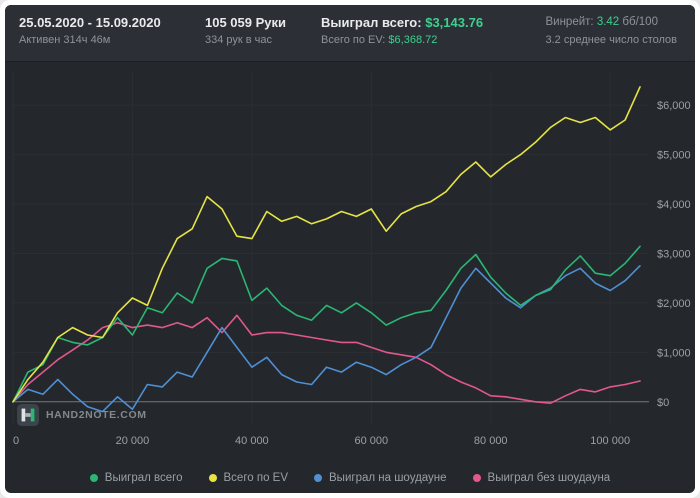 The width and height of the screenshot is (700, 498). I want to click on legend-label: Выиграл без шоудауна, so click(549, 478).